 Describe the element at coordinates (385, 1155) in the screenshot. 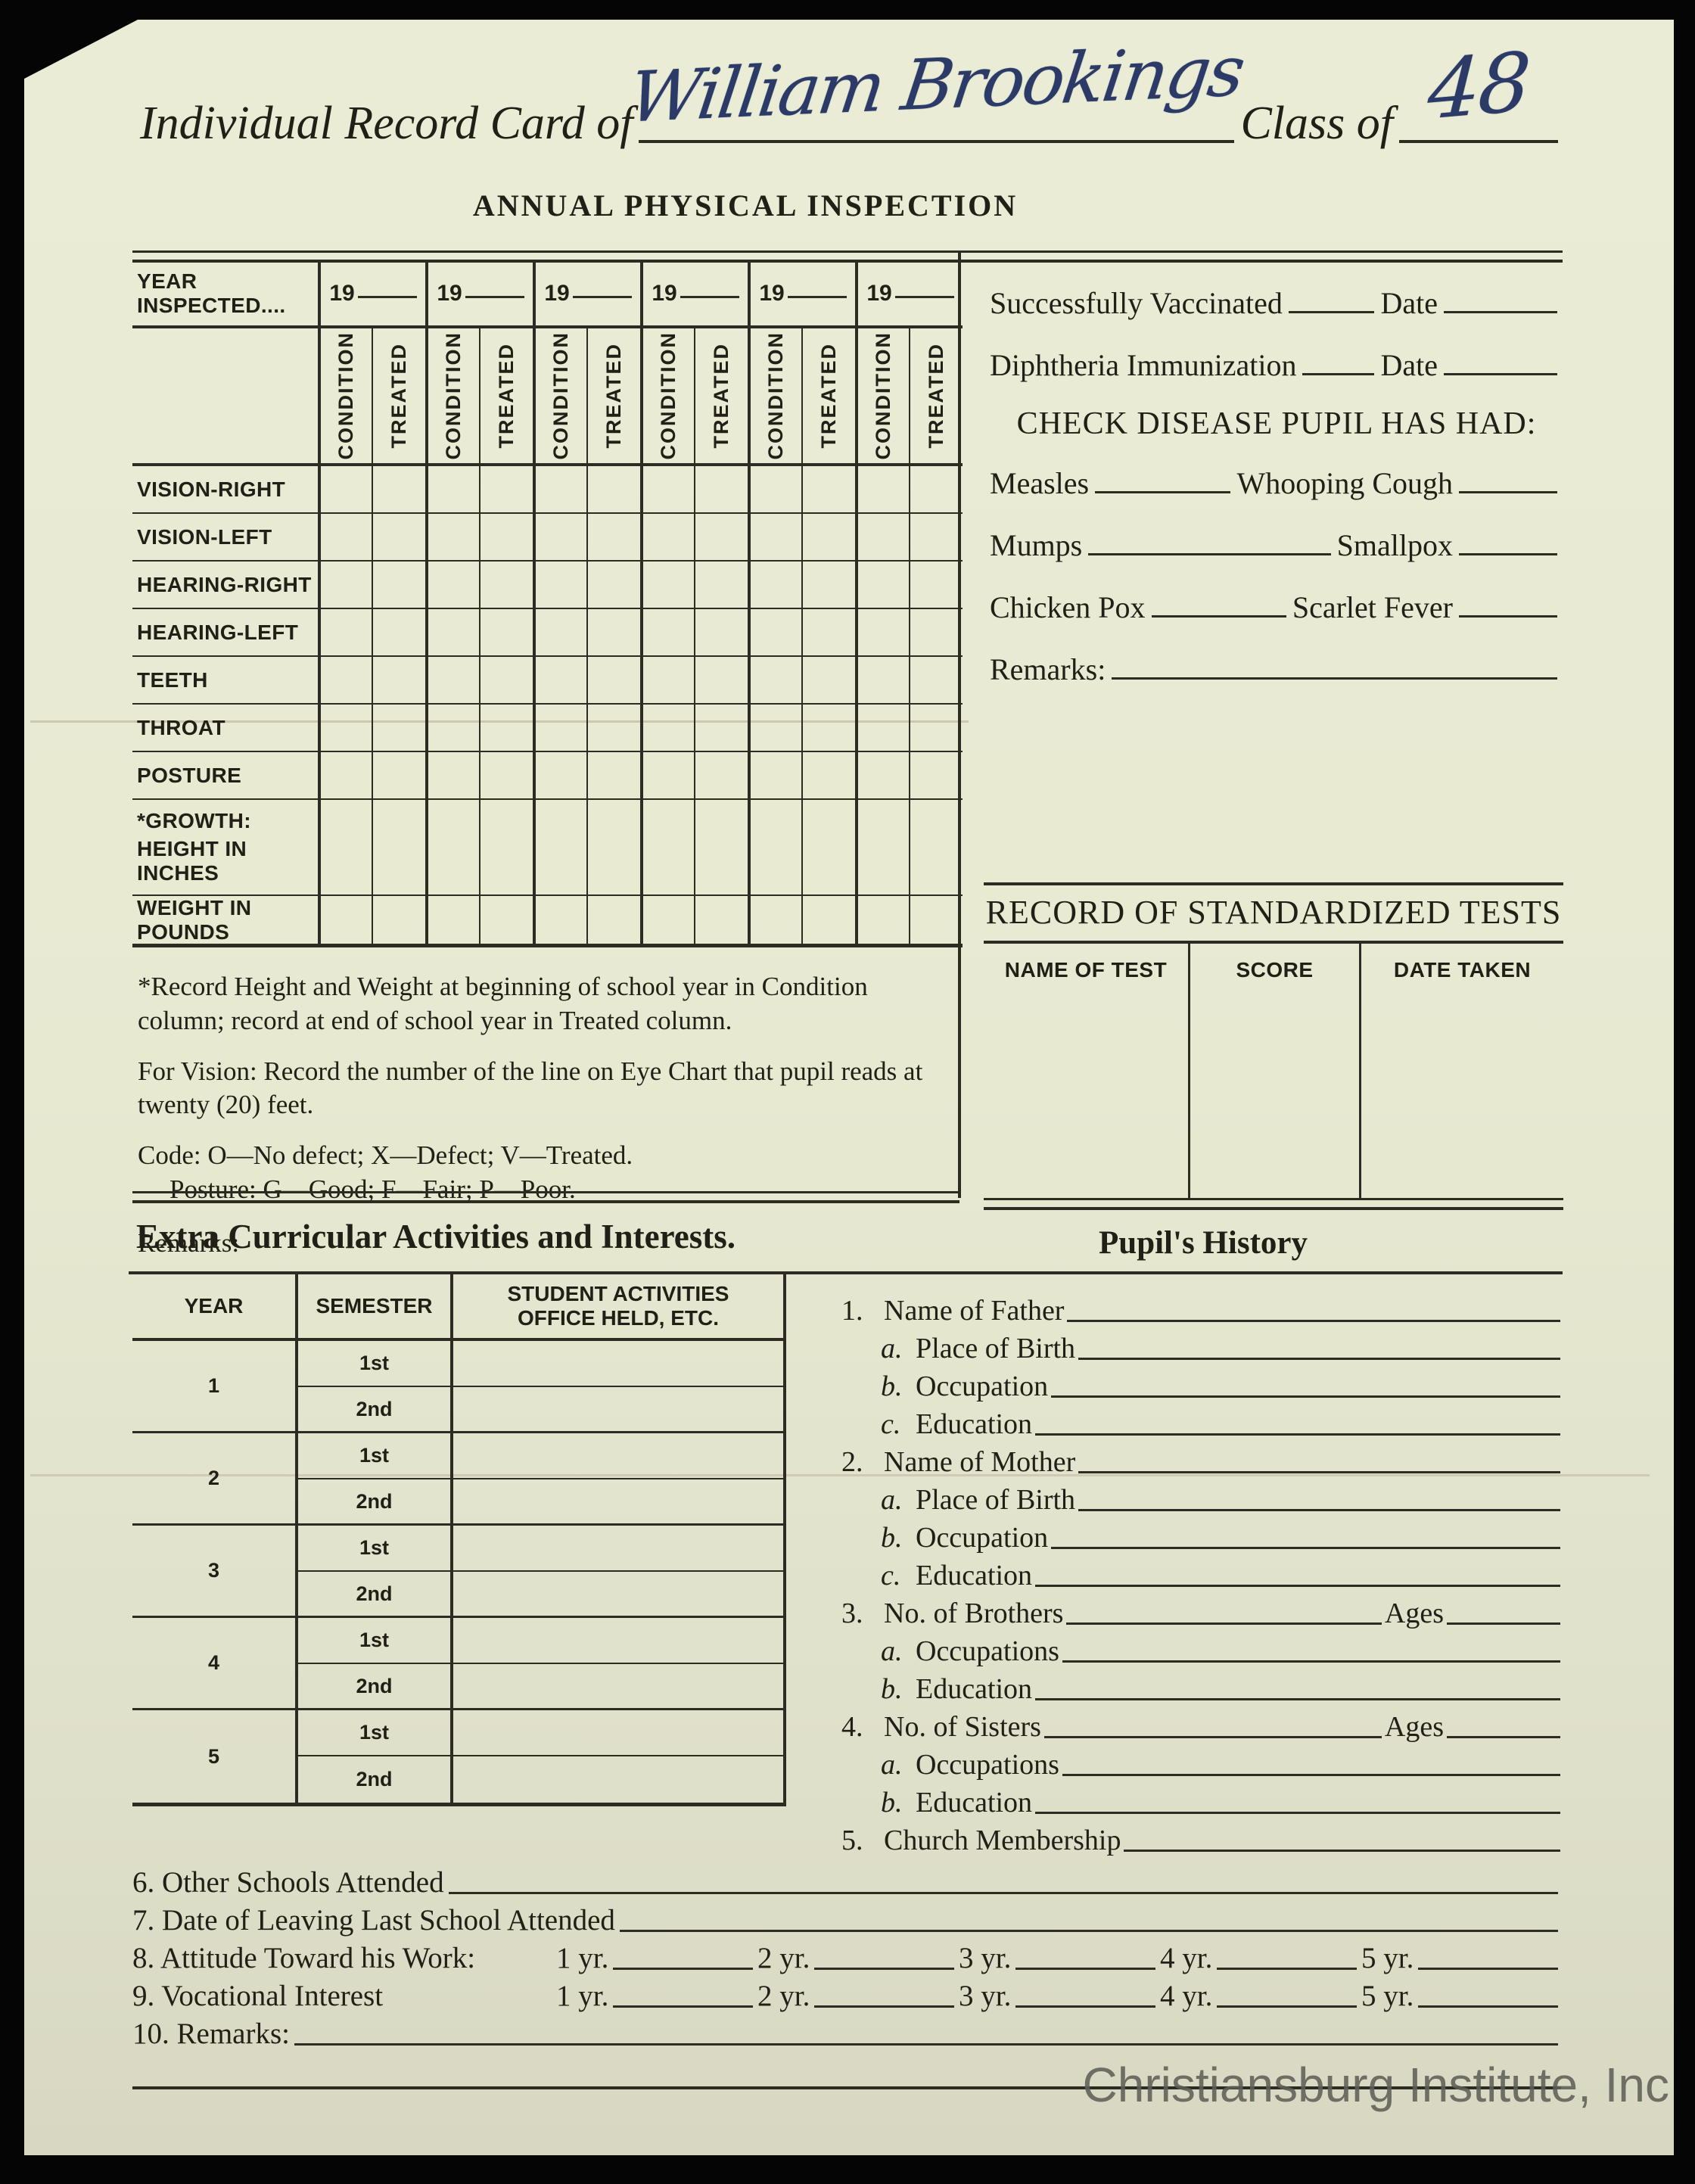

I see `code-note: Code: O—No defect; X—Defect; V—Treated.` at that location.